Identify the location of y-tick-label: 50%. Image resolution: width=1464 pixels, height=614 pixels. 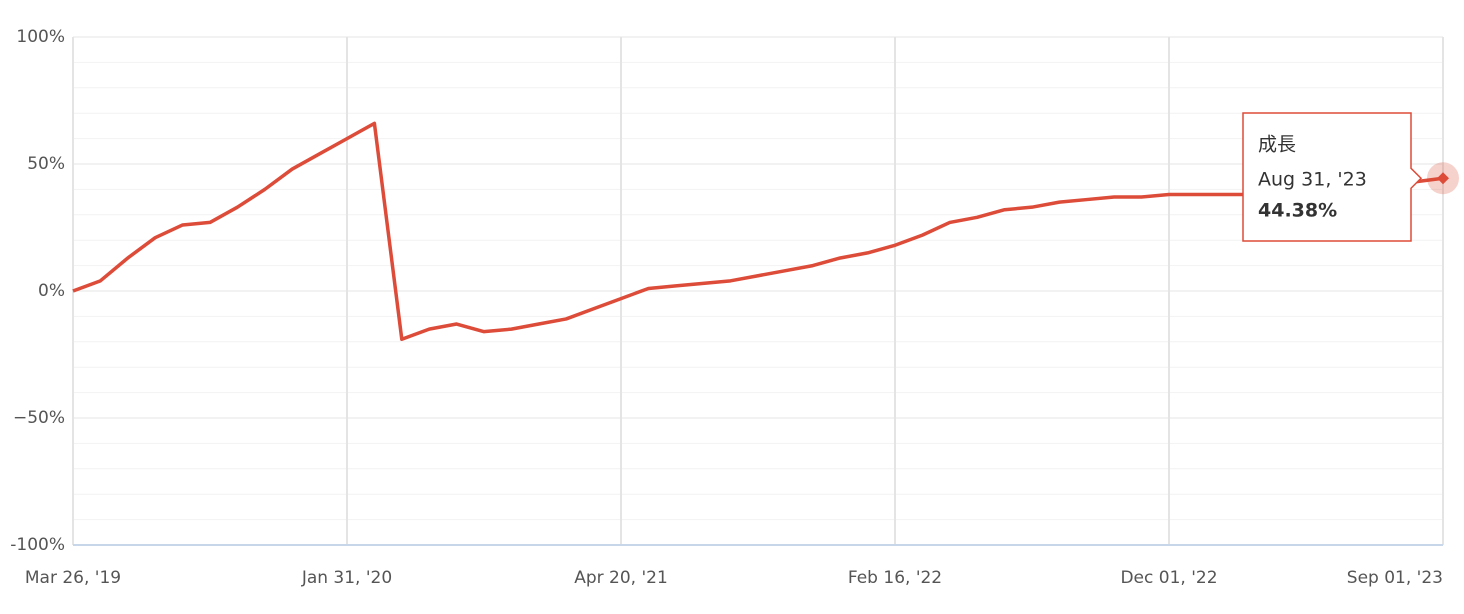
(46, 164).